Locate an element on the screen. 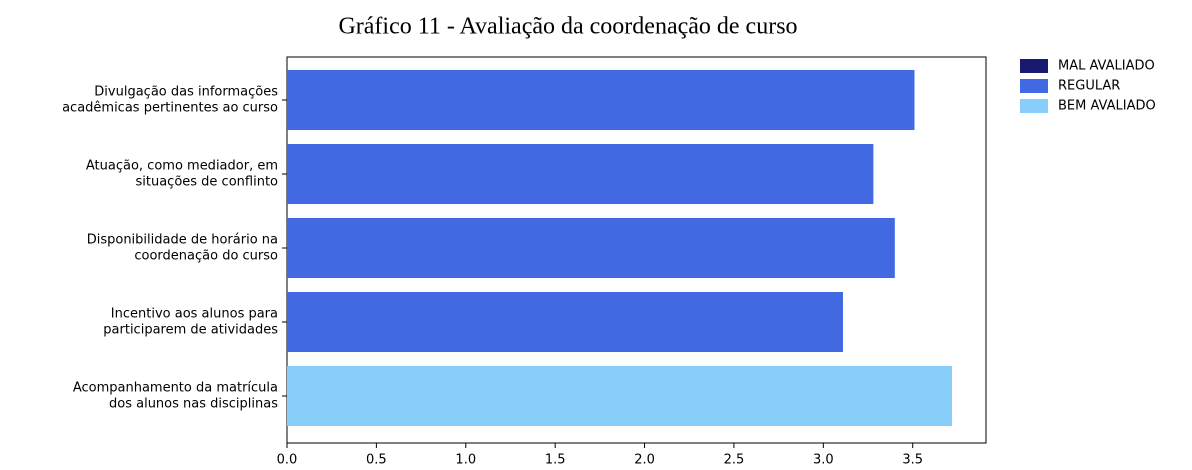  x-tick-label: 0.5 is located at coordinates (376, 460).